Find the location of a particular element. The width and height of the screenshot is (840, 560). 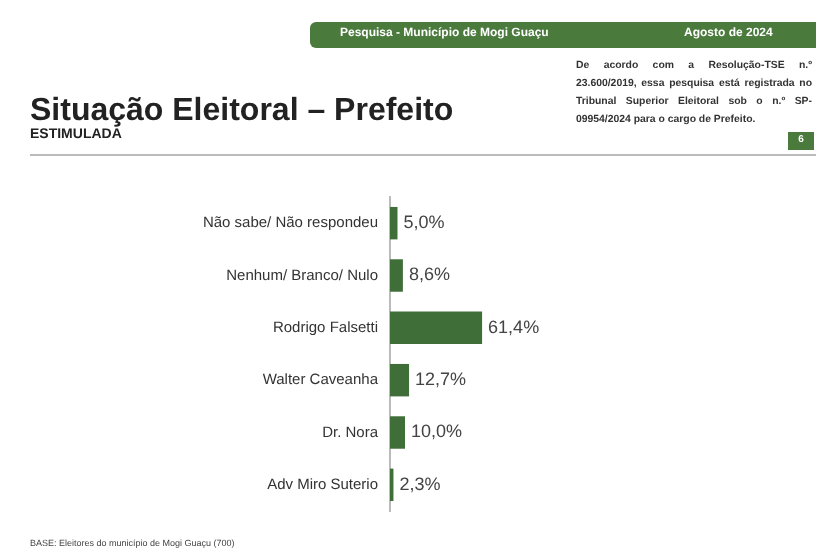

data-label: 12,7% is located at coordinates (441, 379).